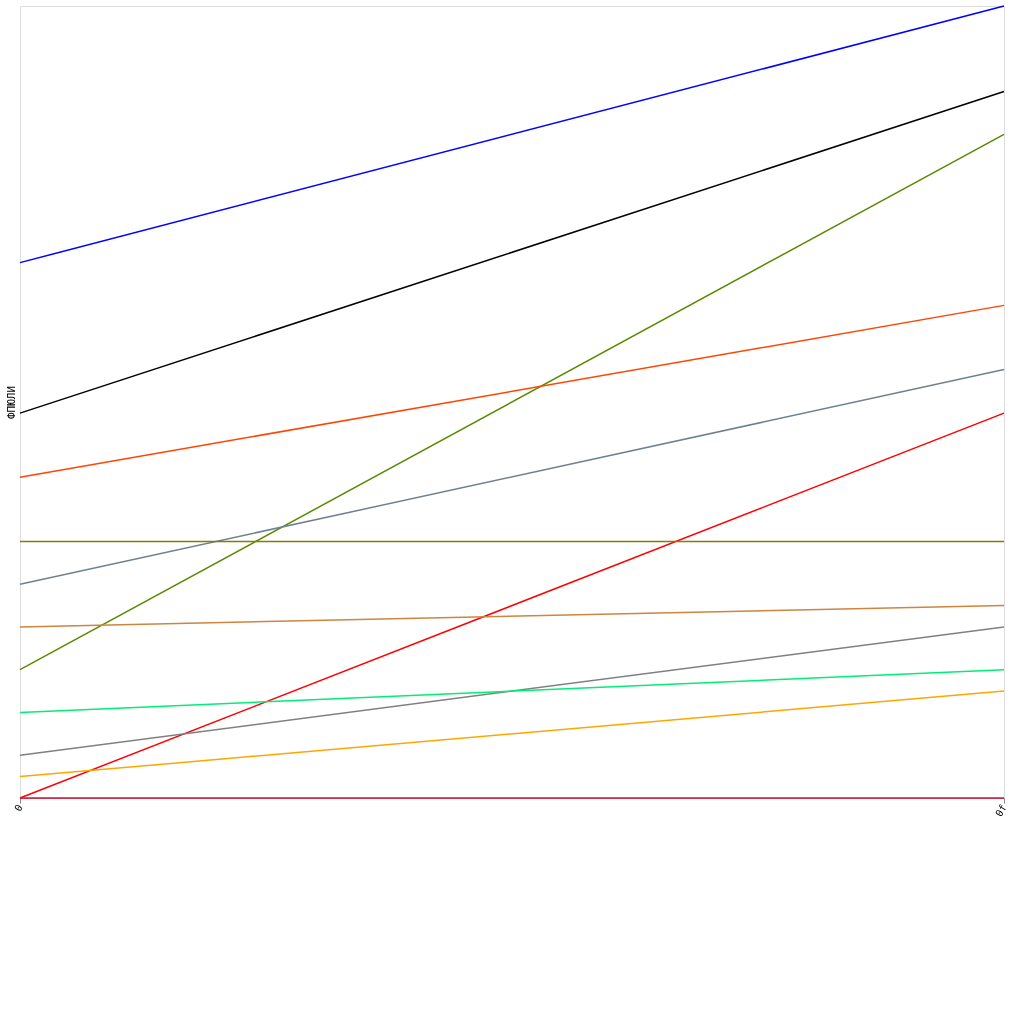  What do you see at coordinates (11, 402) in the screenshot?
I see `y-axis-title: ФПЮЛИ` at bounding box center [11, 402].